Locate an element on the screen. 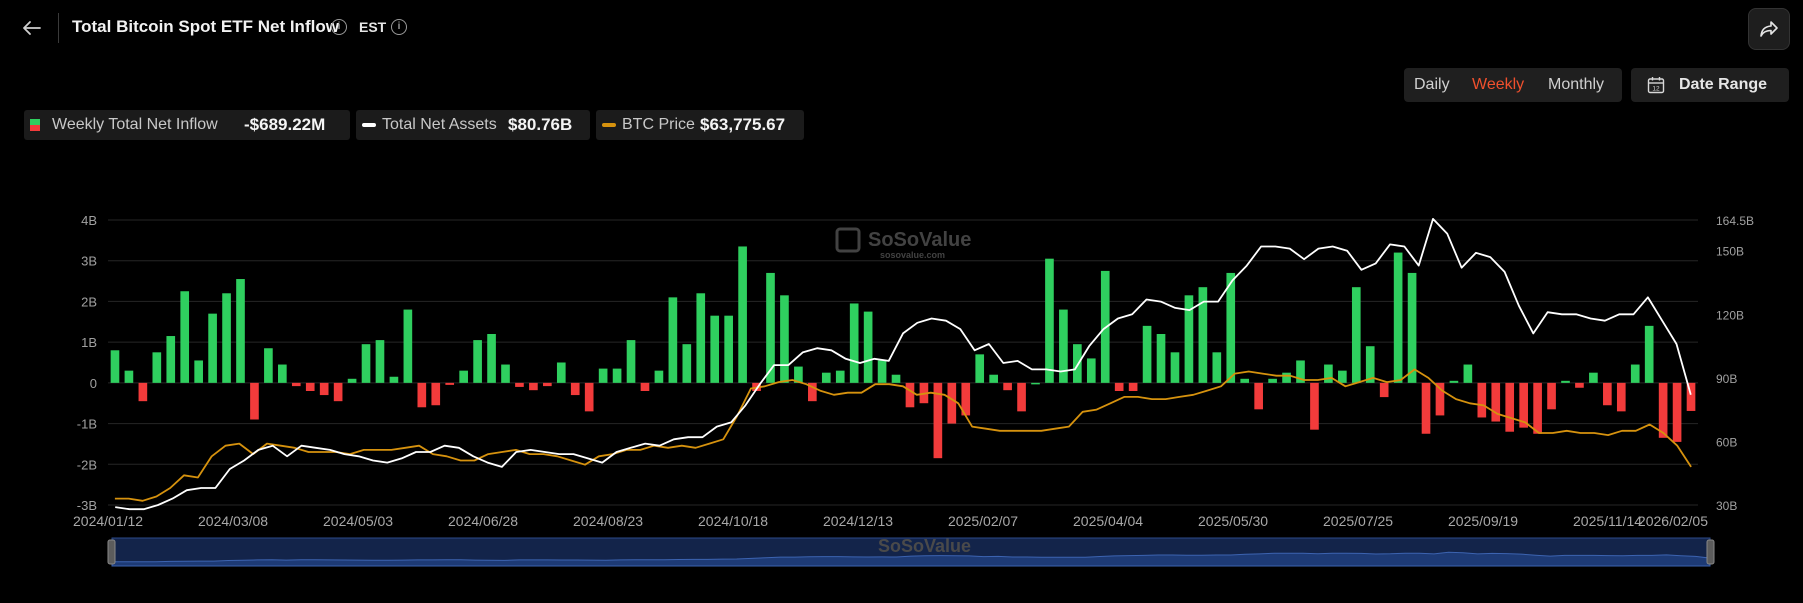  navigator-right-handle is located at coordinates (1710, 552).